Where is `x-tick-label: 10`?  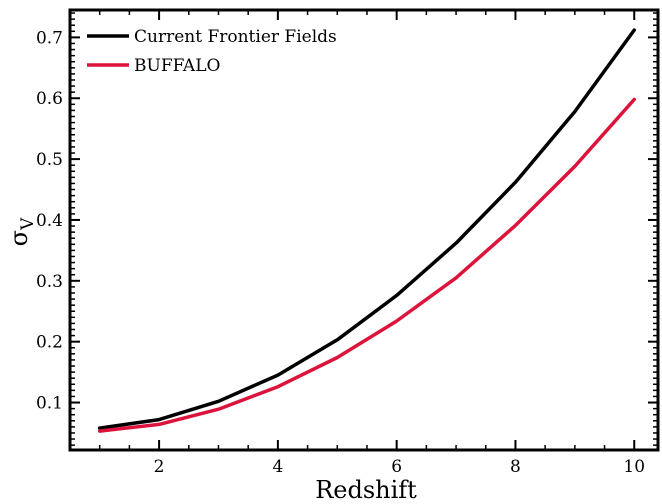 x-tick-label: 10 is located at coordinates (634, 467).